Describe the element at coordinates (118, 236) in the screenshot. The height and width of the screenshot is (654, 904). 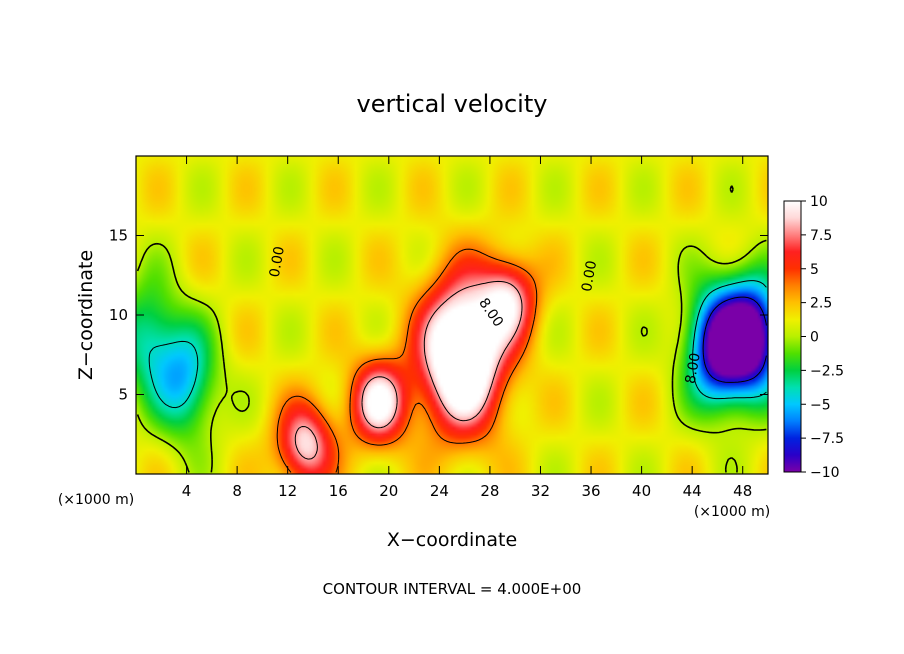
I see `y-tick-label: 15` at that location.